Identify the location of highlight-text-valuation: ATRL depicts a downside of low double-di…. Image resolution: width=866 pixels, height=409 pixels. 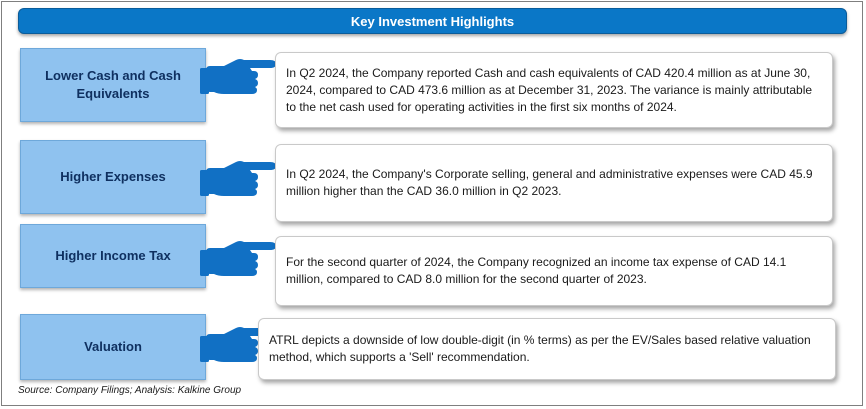
(547, 349).